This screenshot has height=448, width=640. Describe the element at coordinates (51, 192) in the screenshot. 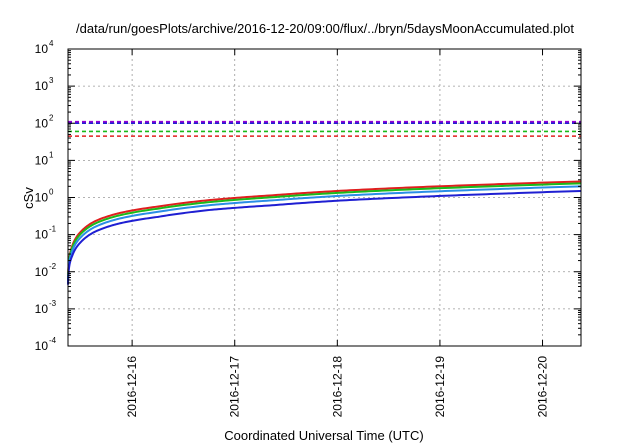

I see `y-tick-exponent: 0` at that location.